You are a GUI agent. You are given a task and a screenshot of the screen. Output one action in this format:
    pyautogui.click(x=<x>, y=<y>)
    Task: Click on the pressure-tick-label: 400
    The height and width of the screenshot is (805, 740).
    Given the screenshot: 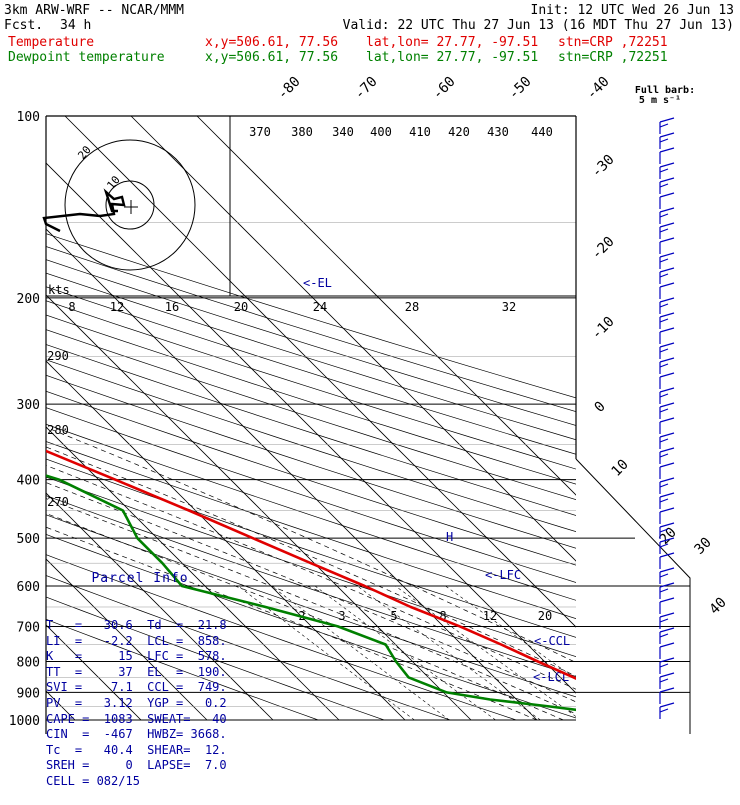 What is the action you would take?
    pyautogui.click(x=28, y=481)
    